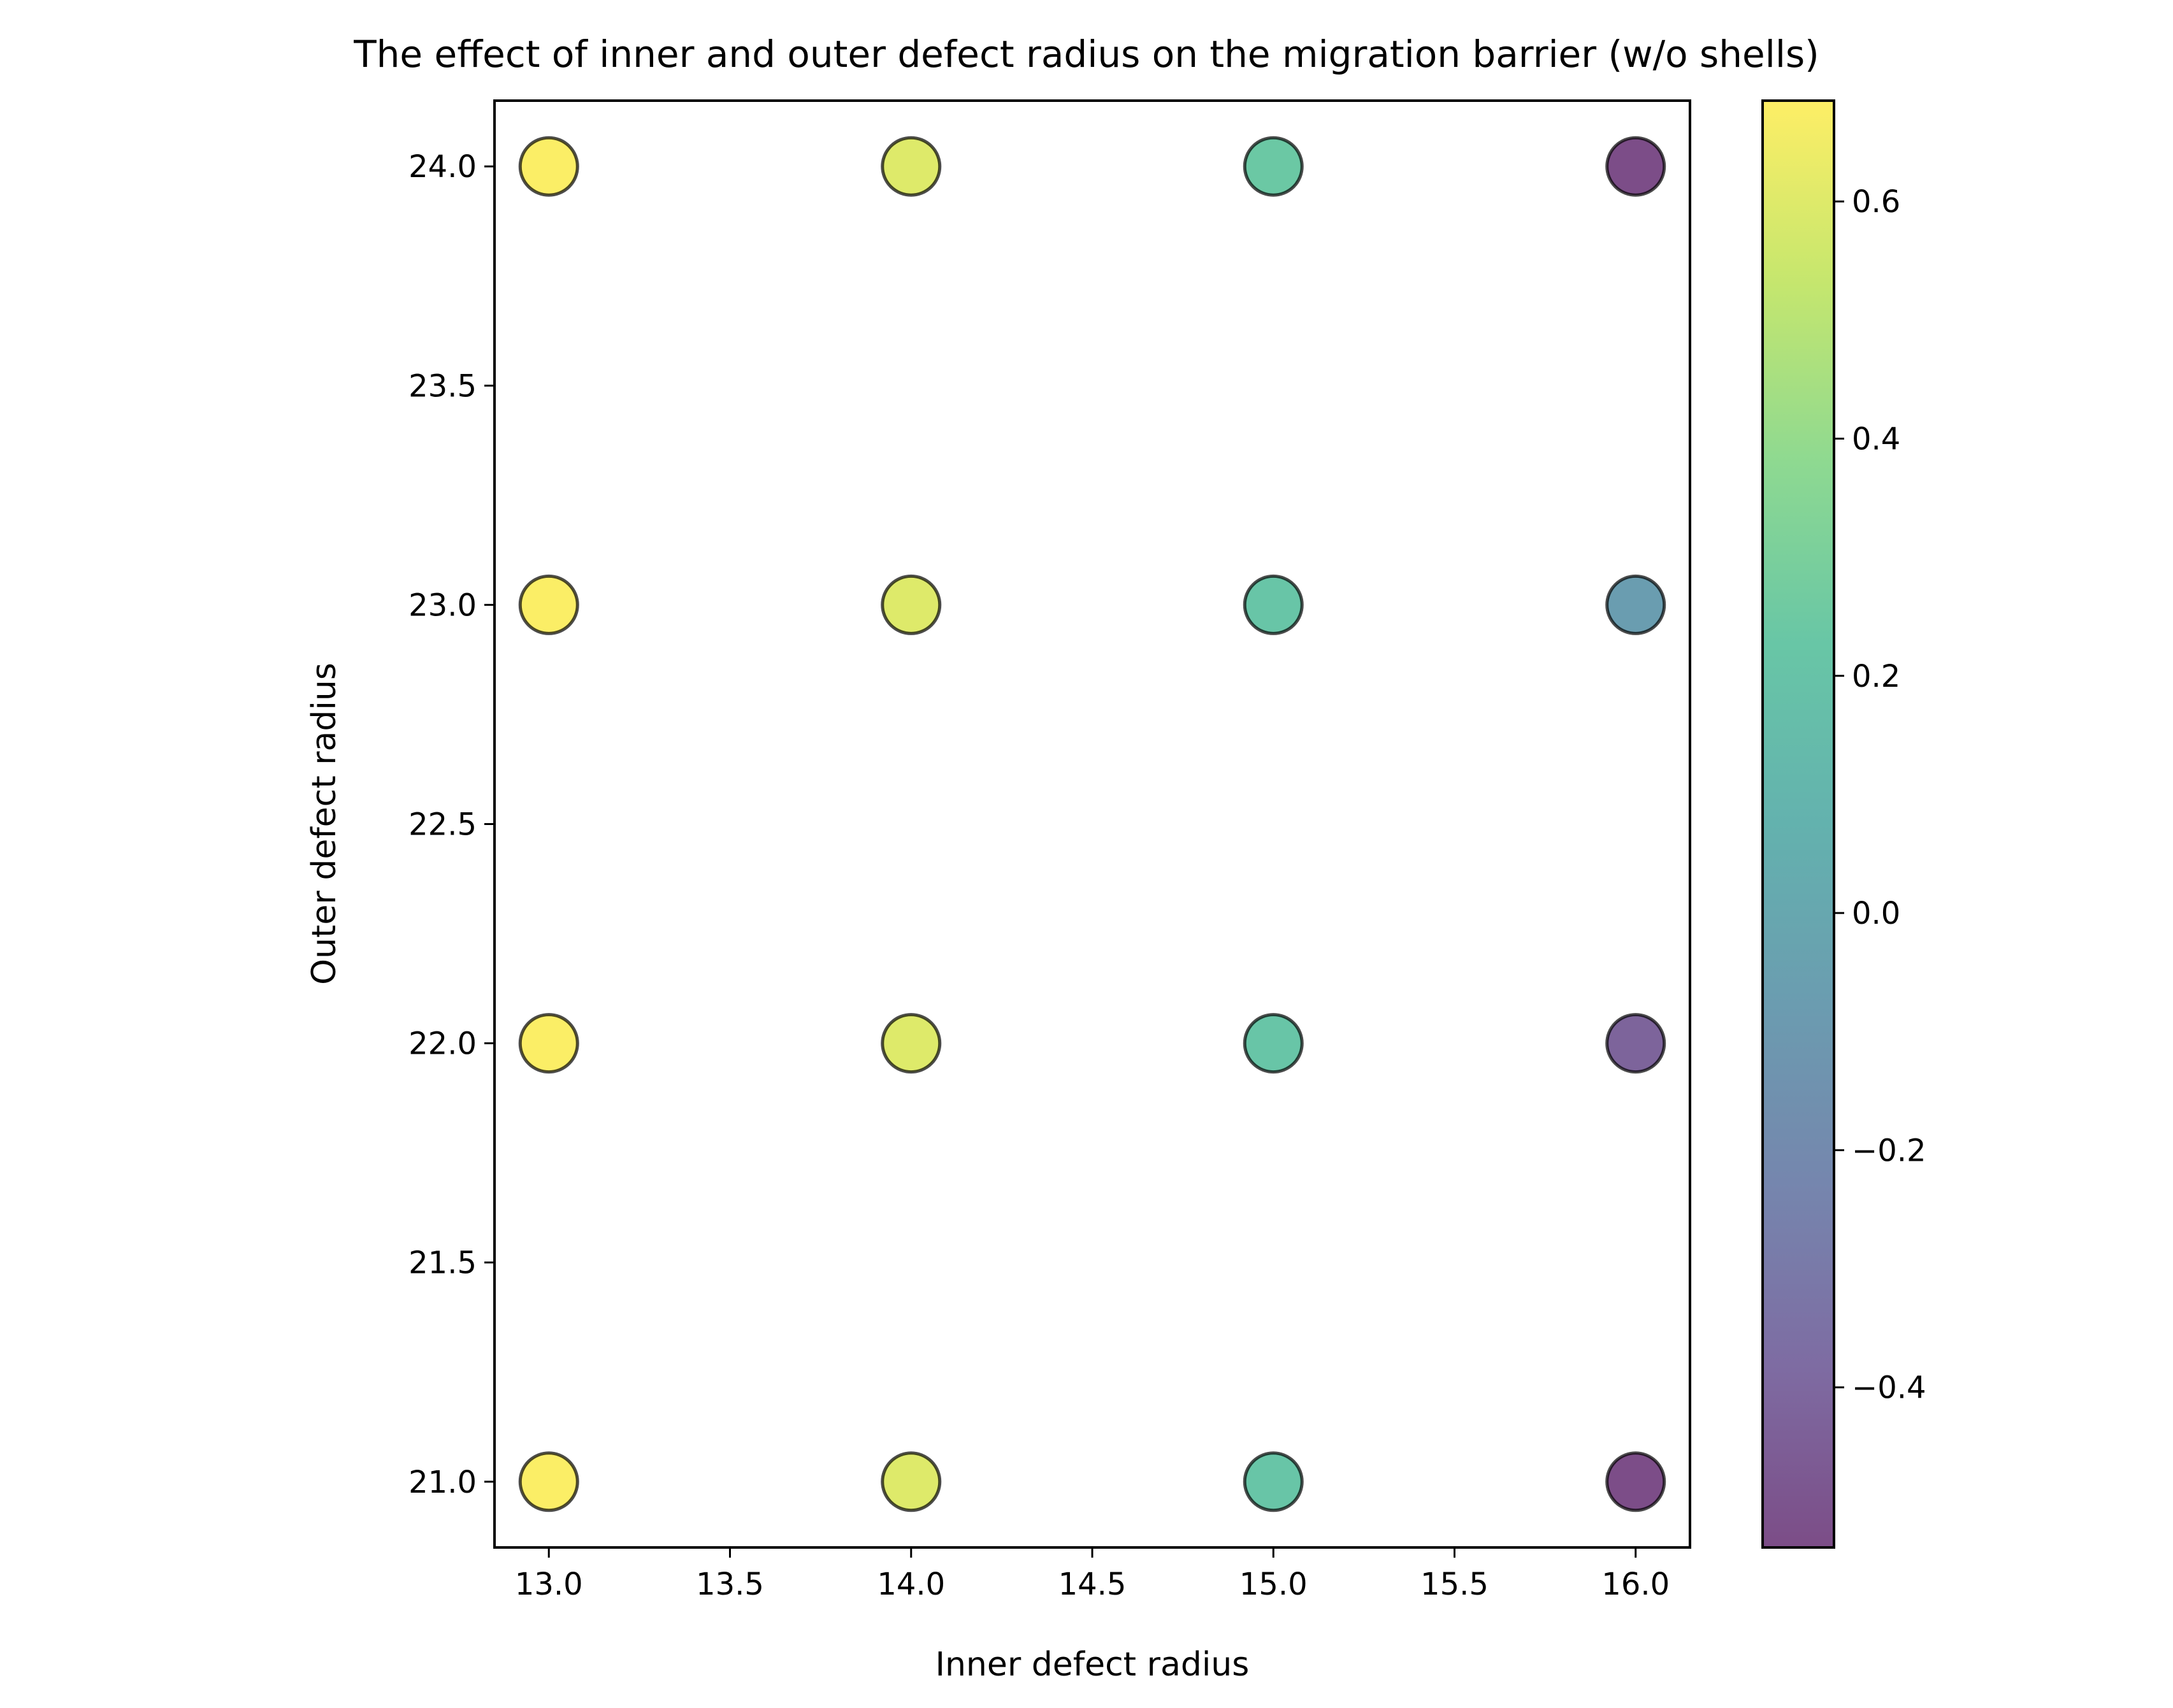 The height and width of the screenshot is (1708, 2173). Describe the element at coordinates (1092, 1665) in the screenshot. I see `x-axis-label: Inner defect radius` at that location.